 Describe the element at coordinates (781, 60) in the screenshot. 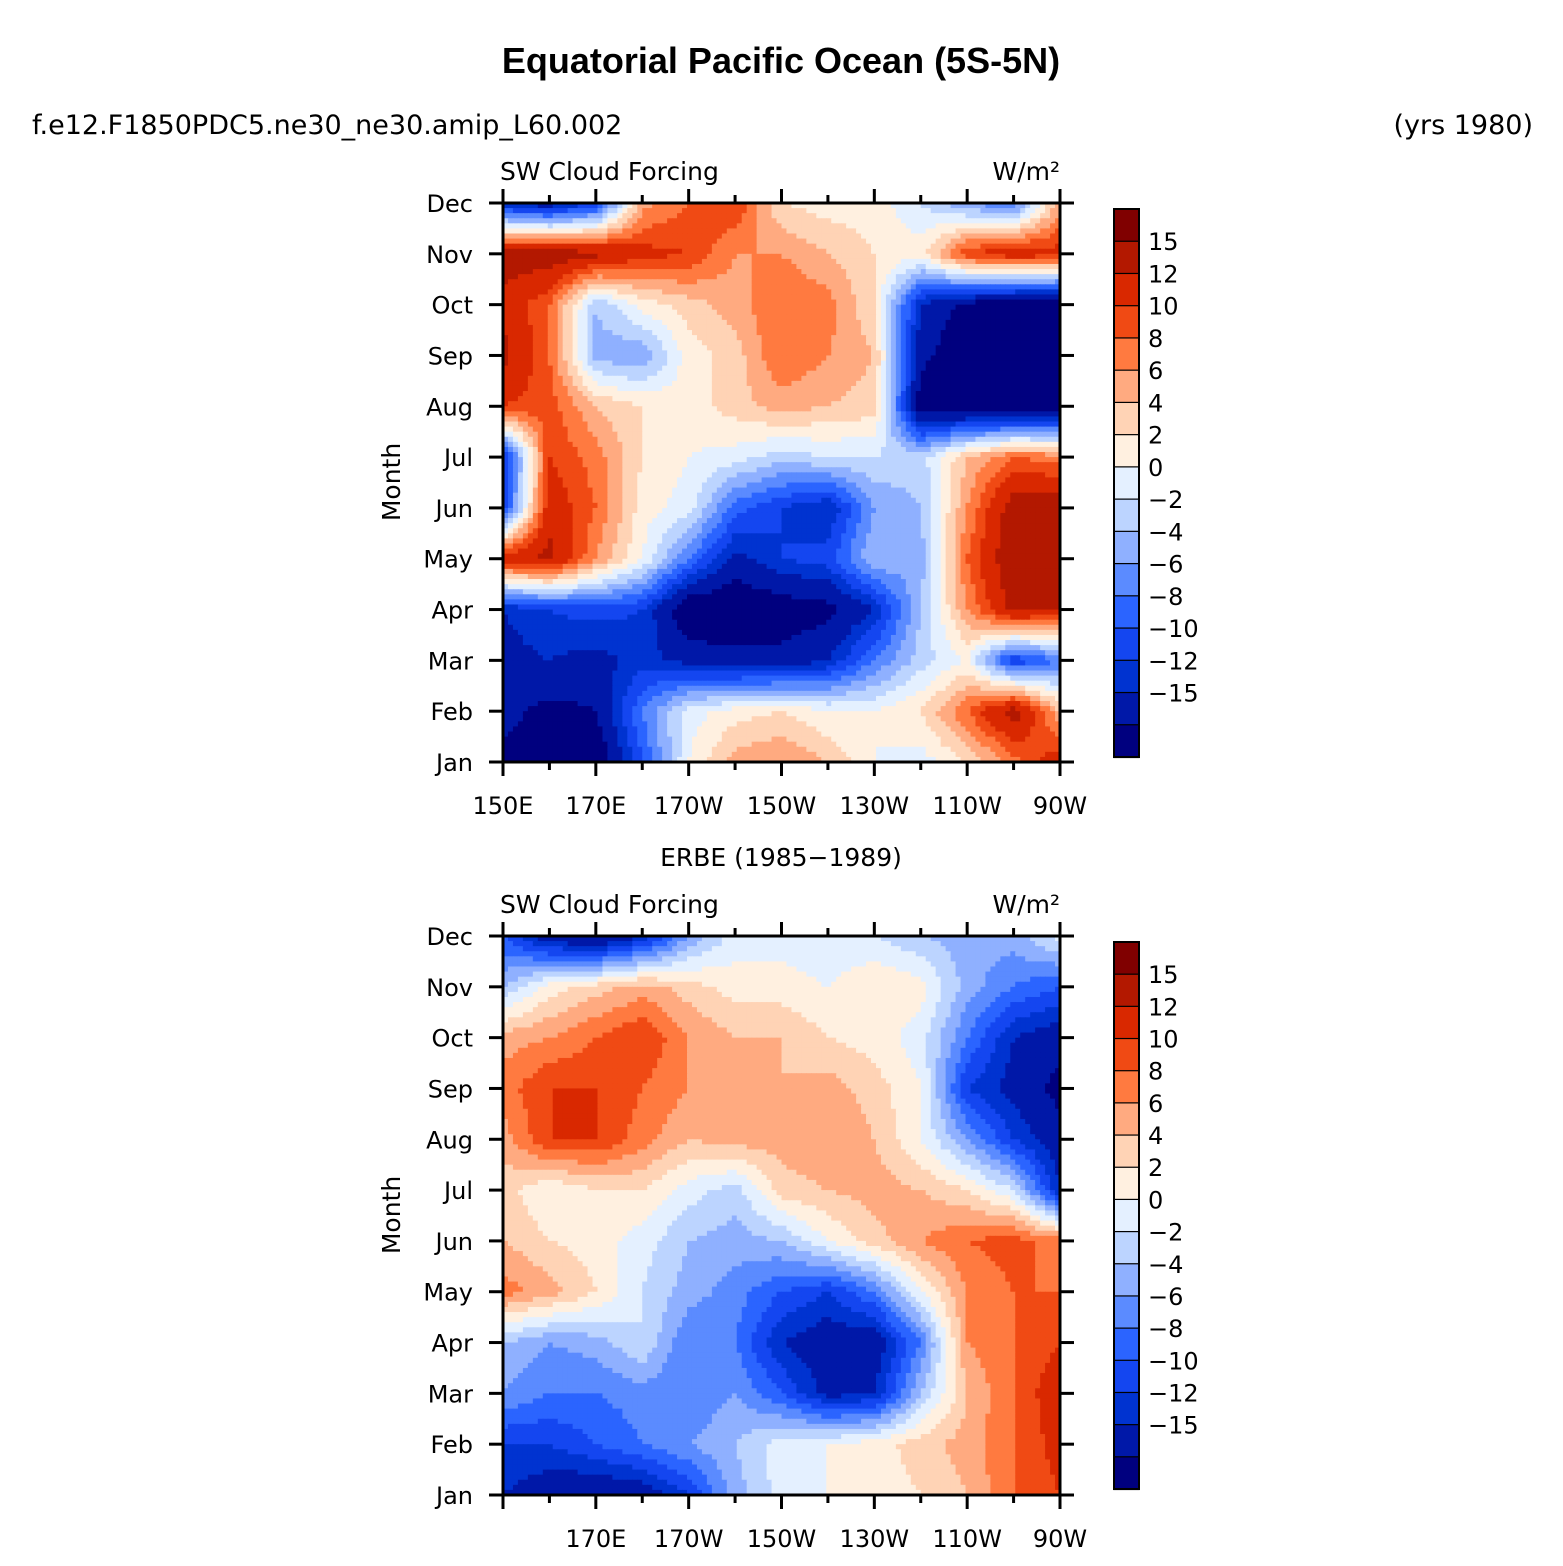

I see `figure-title: Equatorial Pacific Ocean (5S-5N)` at that location.